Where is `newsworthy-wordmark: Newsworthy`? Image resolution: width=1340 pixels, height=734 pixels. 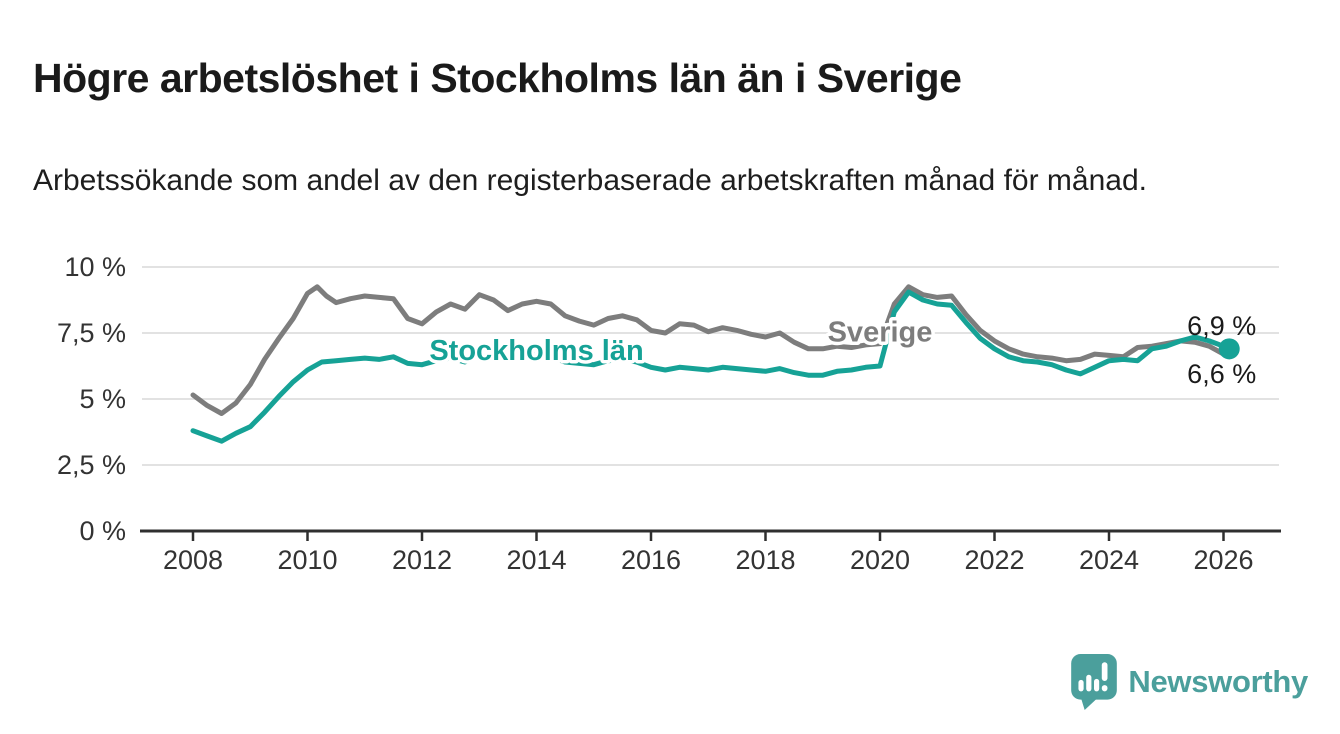
newsworthy-wordmark: Newsworthy is located at coordinates (1218, 681).